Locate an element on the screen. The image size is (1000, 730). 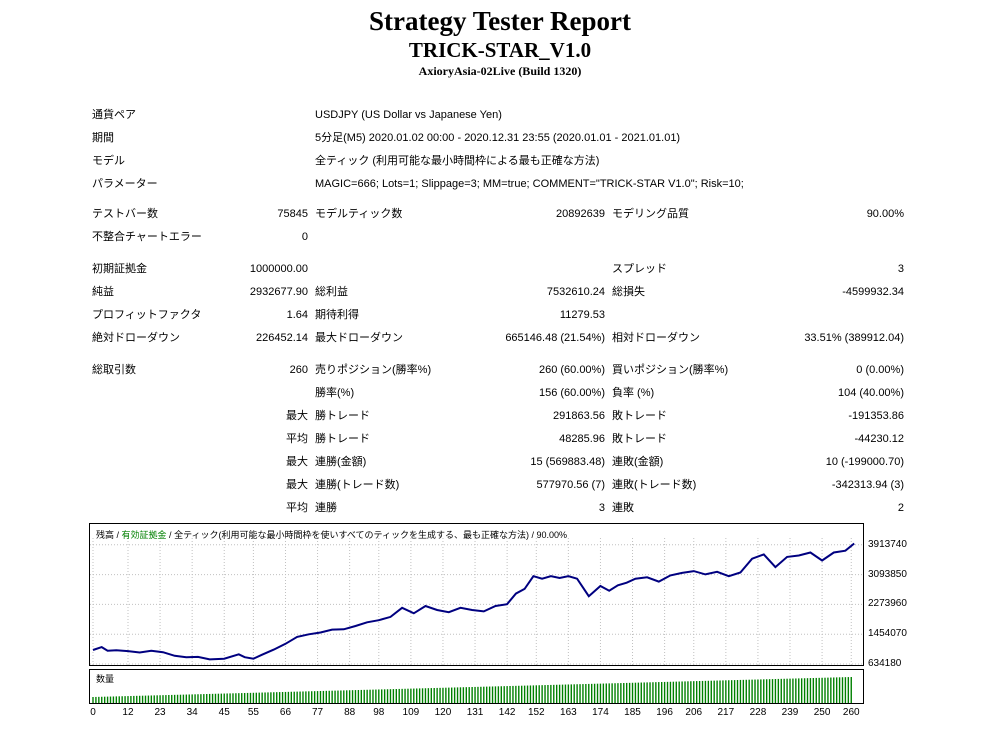
avg-win-value: 48285.96 is located at coordinates (582, 439).